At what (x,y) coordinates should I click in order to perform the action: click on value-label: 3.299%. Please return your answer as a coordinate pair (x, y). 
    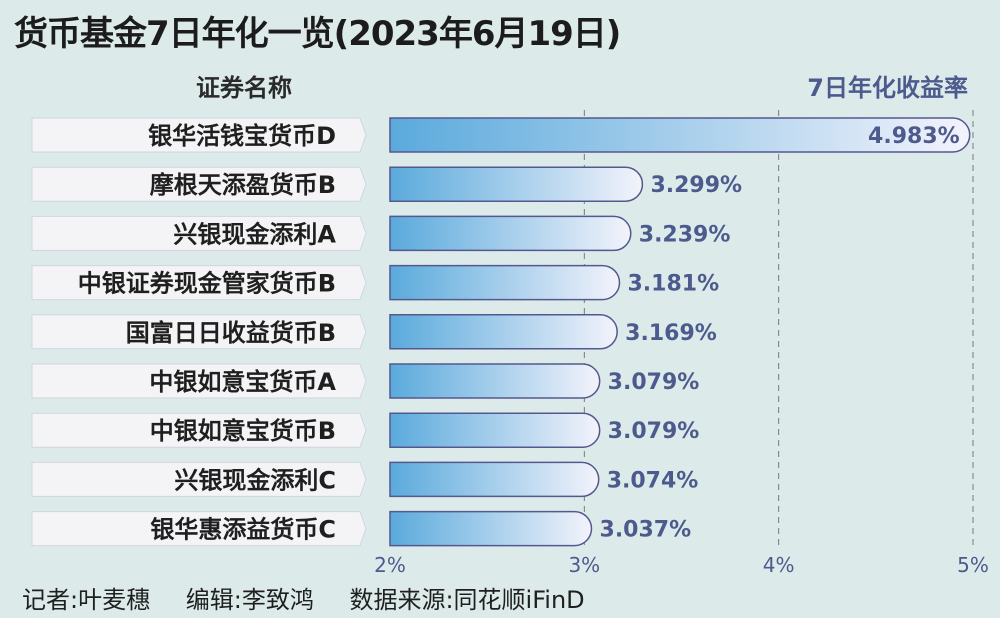
    Looking at the image, I should click on (696, 185).